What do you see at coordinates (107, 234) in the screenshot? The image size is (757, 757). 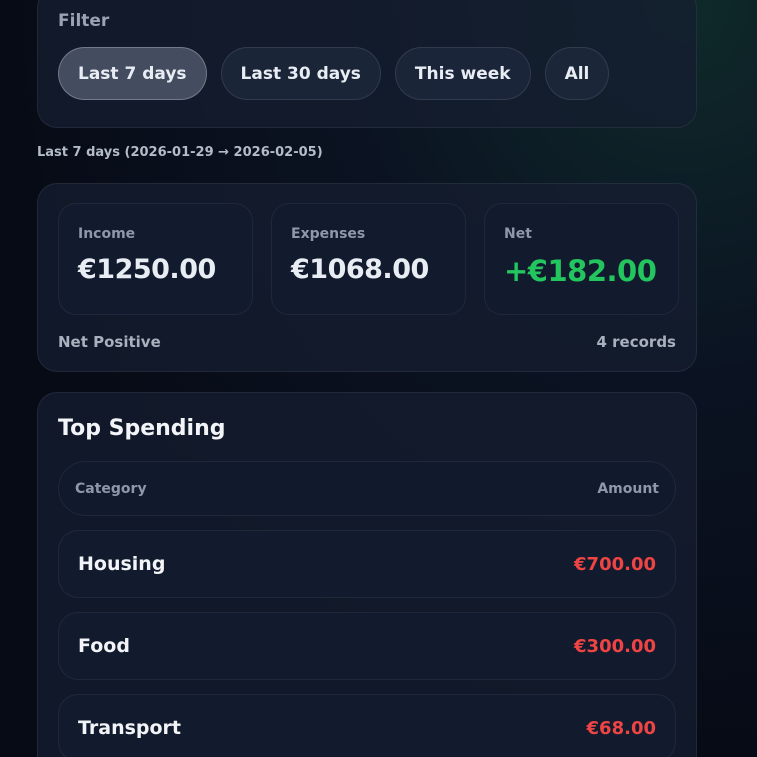 I see `income-label: Income` at bounding box center [107, 234].